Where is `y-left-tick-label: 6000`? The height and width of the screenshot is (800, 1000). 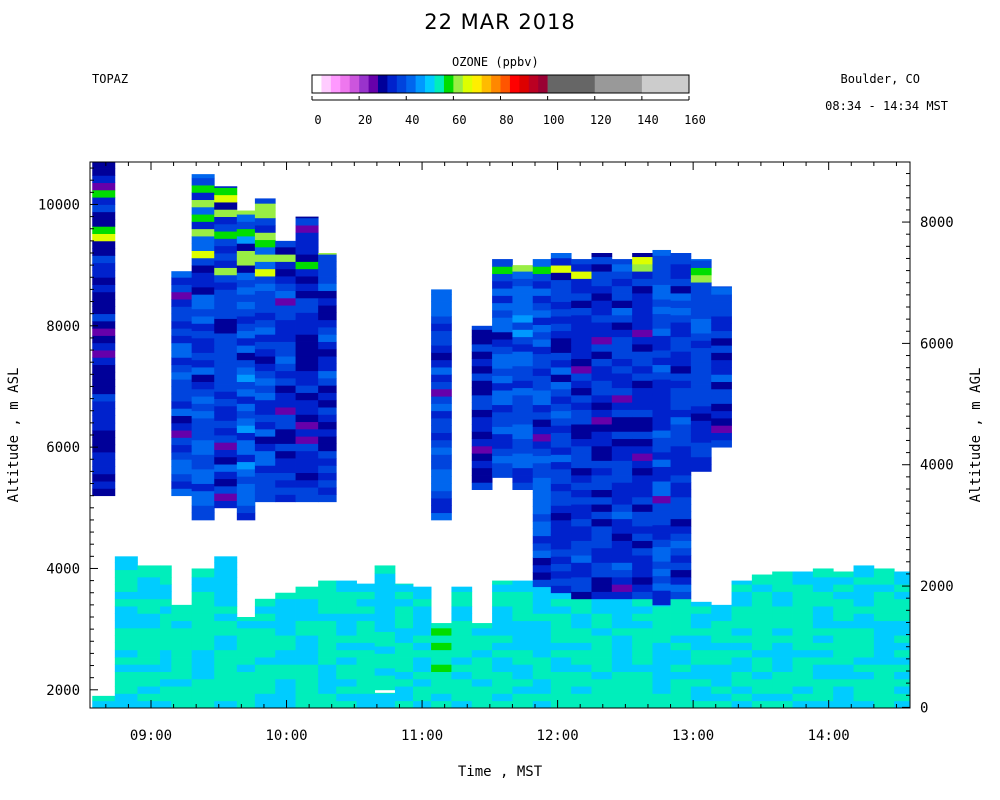 y-left-tick-label: 6000 is located at coordinates (63, 448).